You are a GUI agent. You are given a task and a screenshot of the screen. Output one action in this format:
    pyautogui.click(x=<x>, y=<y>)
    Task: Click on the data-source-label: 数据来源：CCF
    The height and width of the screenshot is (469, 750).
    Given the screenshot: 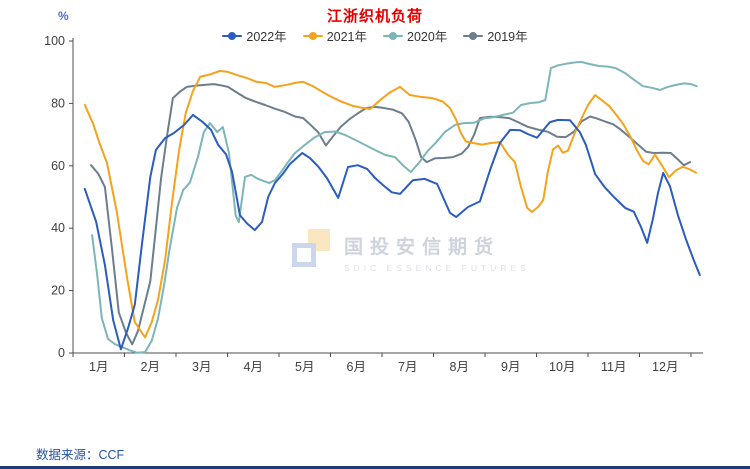 What is the action you would take?
    pyautogui.click(x=80, y=455)
    